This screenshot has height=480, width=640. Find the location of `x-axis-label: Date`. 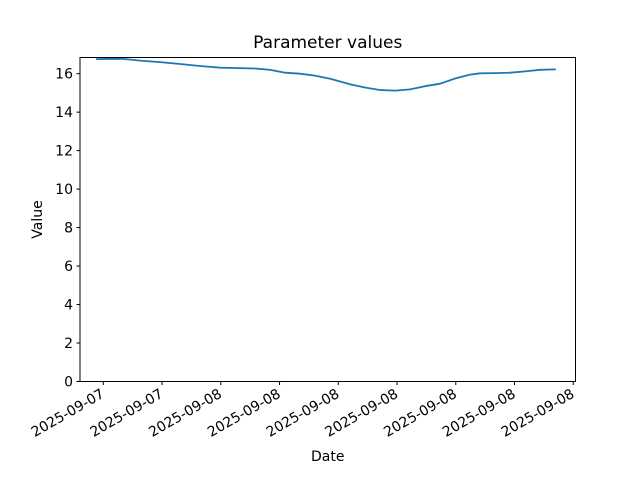

x-axis-label: Date is located at coordinates (327, 457).